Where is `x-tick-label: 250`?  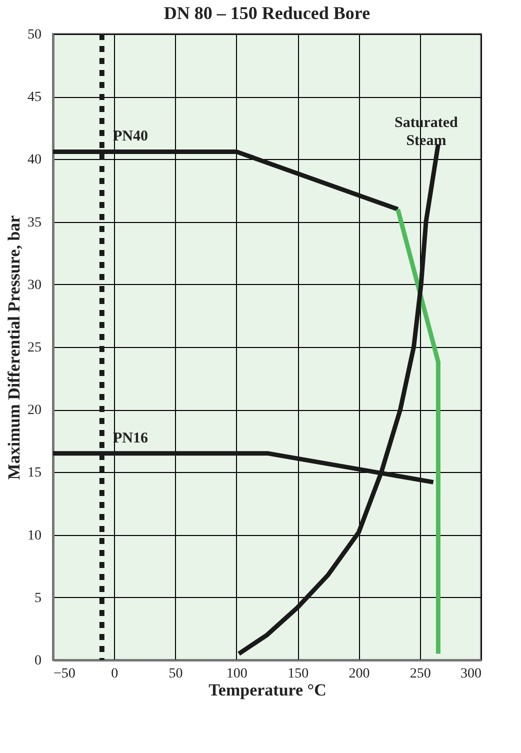
x-tick-label: 250 is located at coordinates (420, 674).